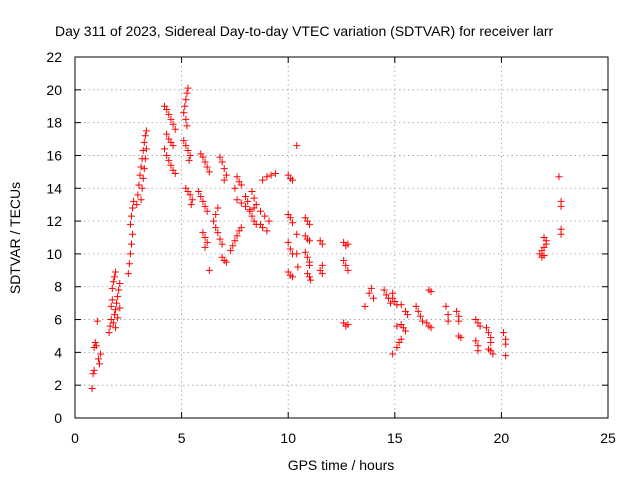 This screenshot has height=480, width=640. I want to click on x-tick-label: 10, so click(288, 438).